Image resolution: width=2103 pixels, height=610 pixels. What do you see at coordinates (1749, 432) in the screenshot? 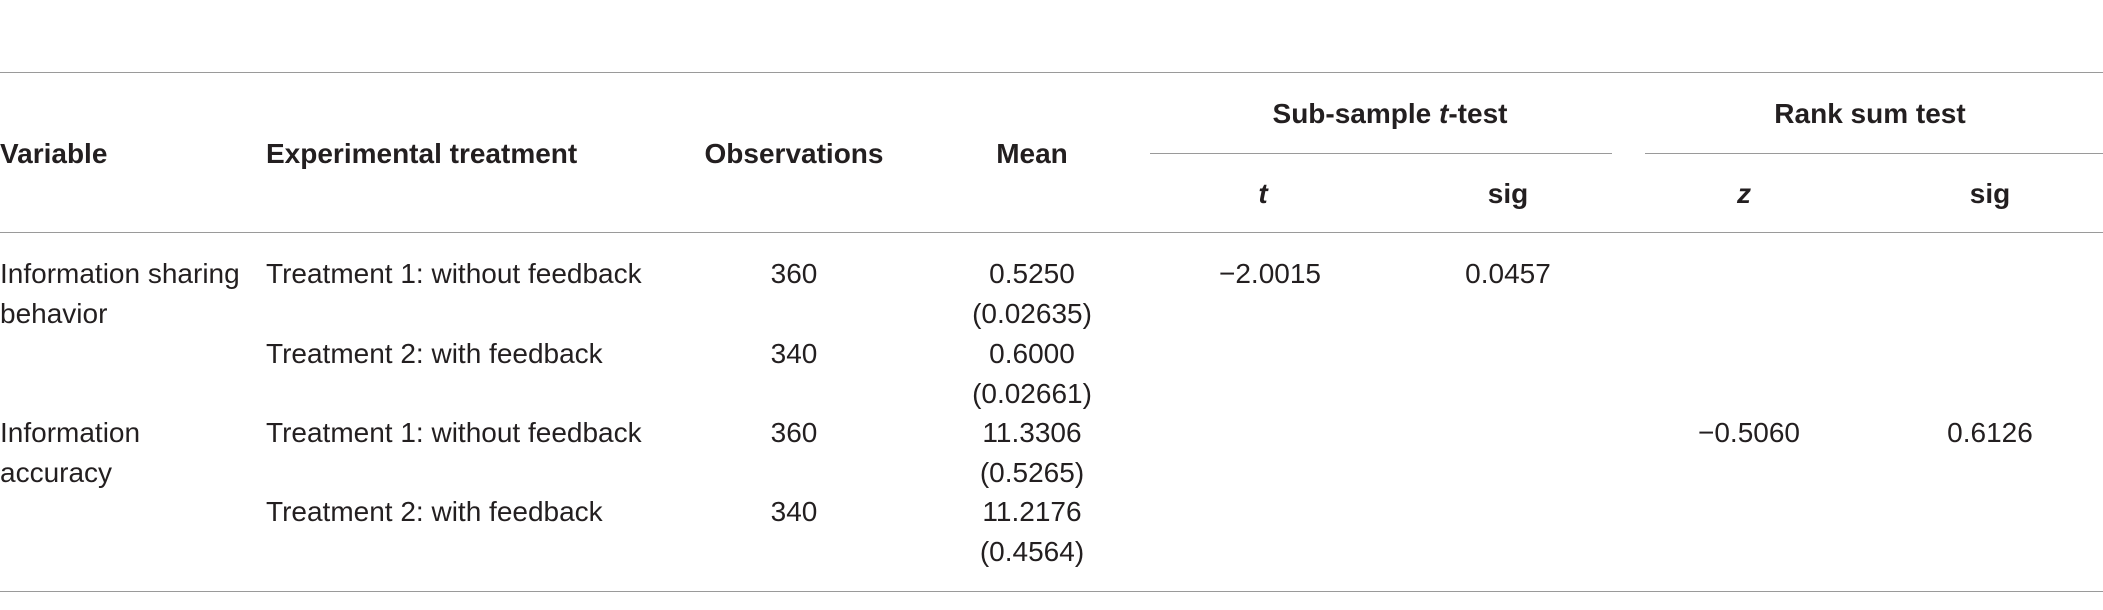
I see `row3-z: −0.5060` at bounding box center [1749, 432].